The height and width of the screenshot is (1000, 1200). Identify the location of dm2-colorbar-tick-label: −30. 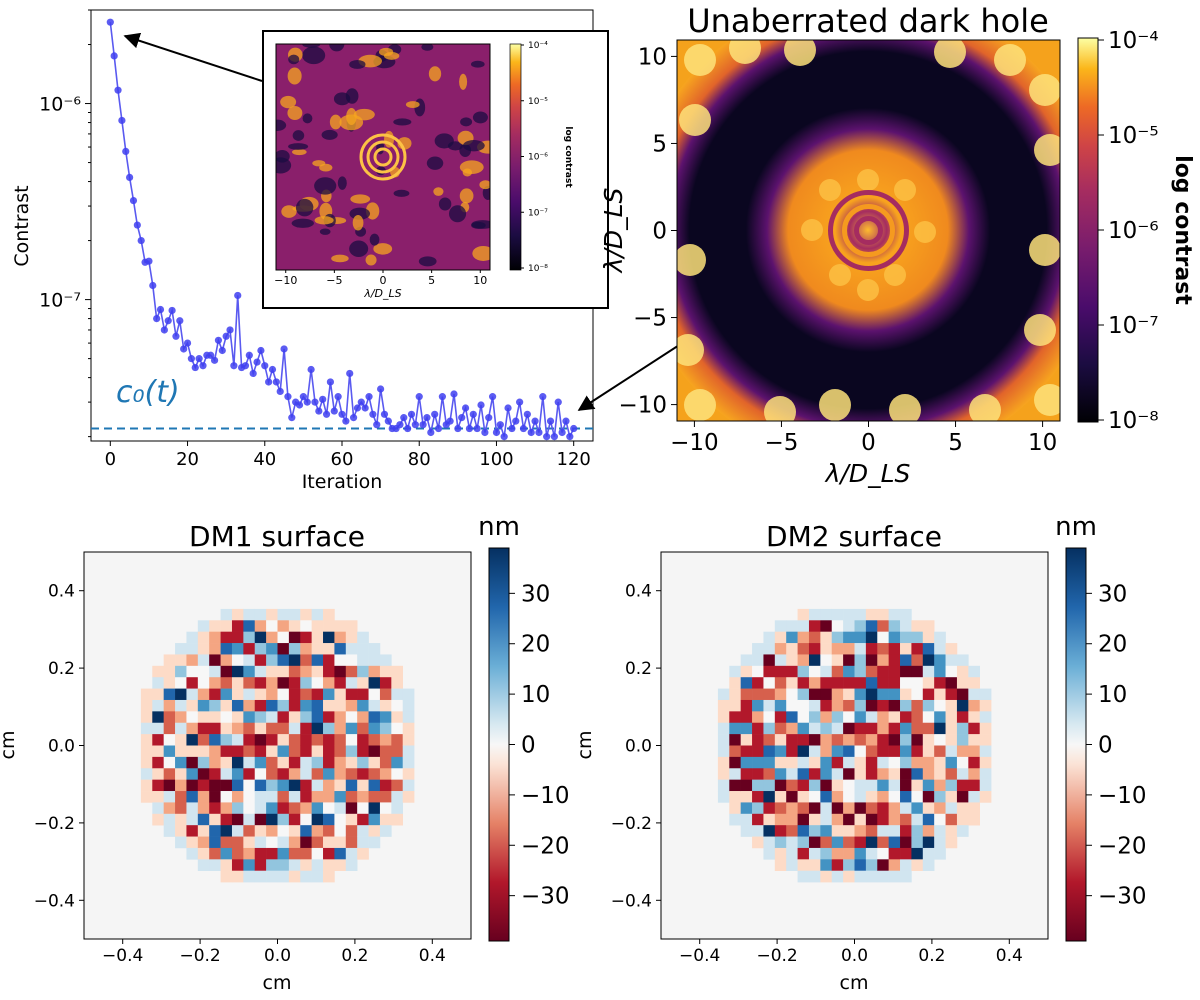
(1122, 897).